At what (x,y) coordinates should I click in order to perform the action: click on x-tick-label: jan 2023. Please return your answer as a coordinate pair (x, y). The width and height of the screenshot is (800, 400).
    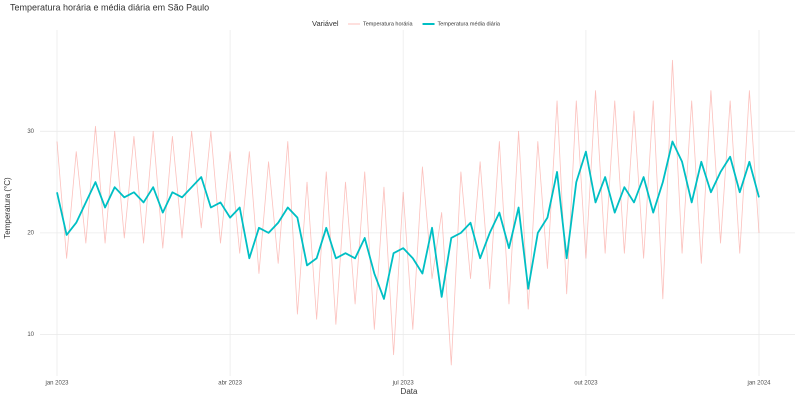
    Looking at the image, I should click on (56, 384).